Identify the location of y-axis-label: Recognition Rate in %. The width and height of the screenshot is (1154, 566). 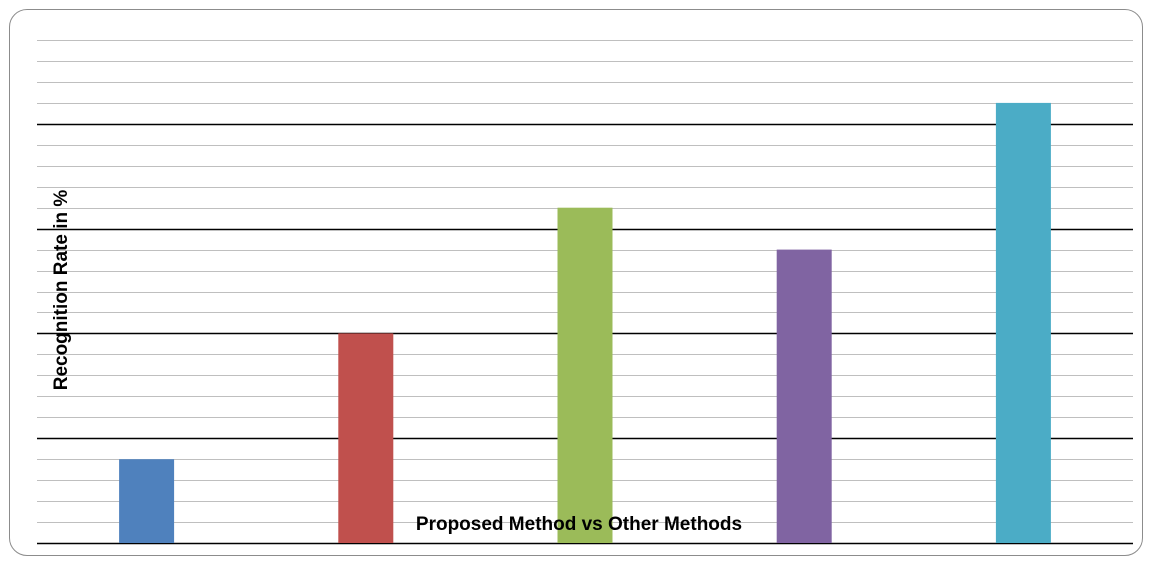
(61, 290).